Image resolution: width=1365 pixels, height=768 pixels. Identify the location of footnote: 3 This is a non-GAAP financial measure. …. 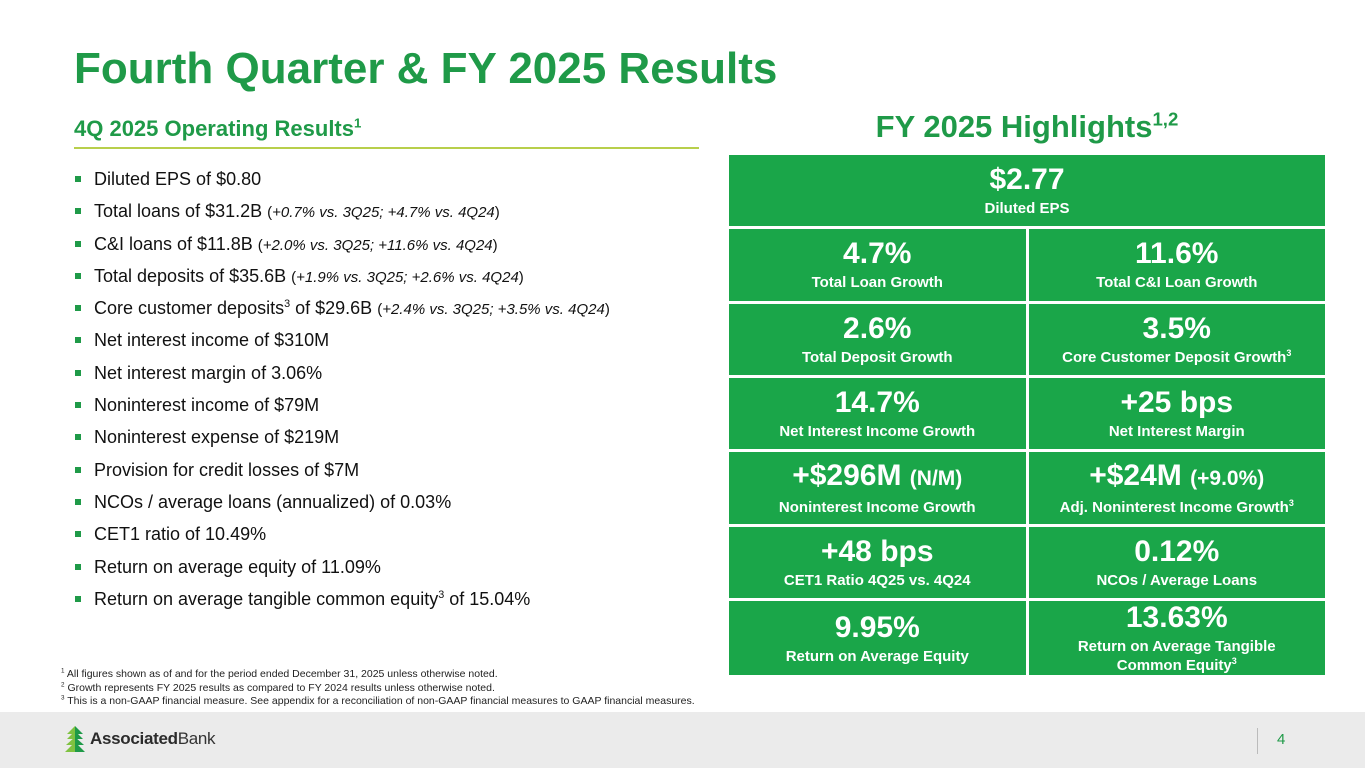
(378, 700).